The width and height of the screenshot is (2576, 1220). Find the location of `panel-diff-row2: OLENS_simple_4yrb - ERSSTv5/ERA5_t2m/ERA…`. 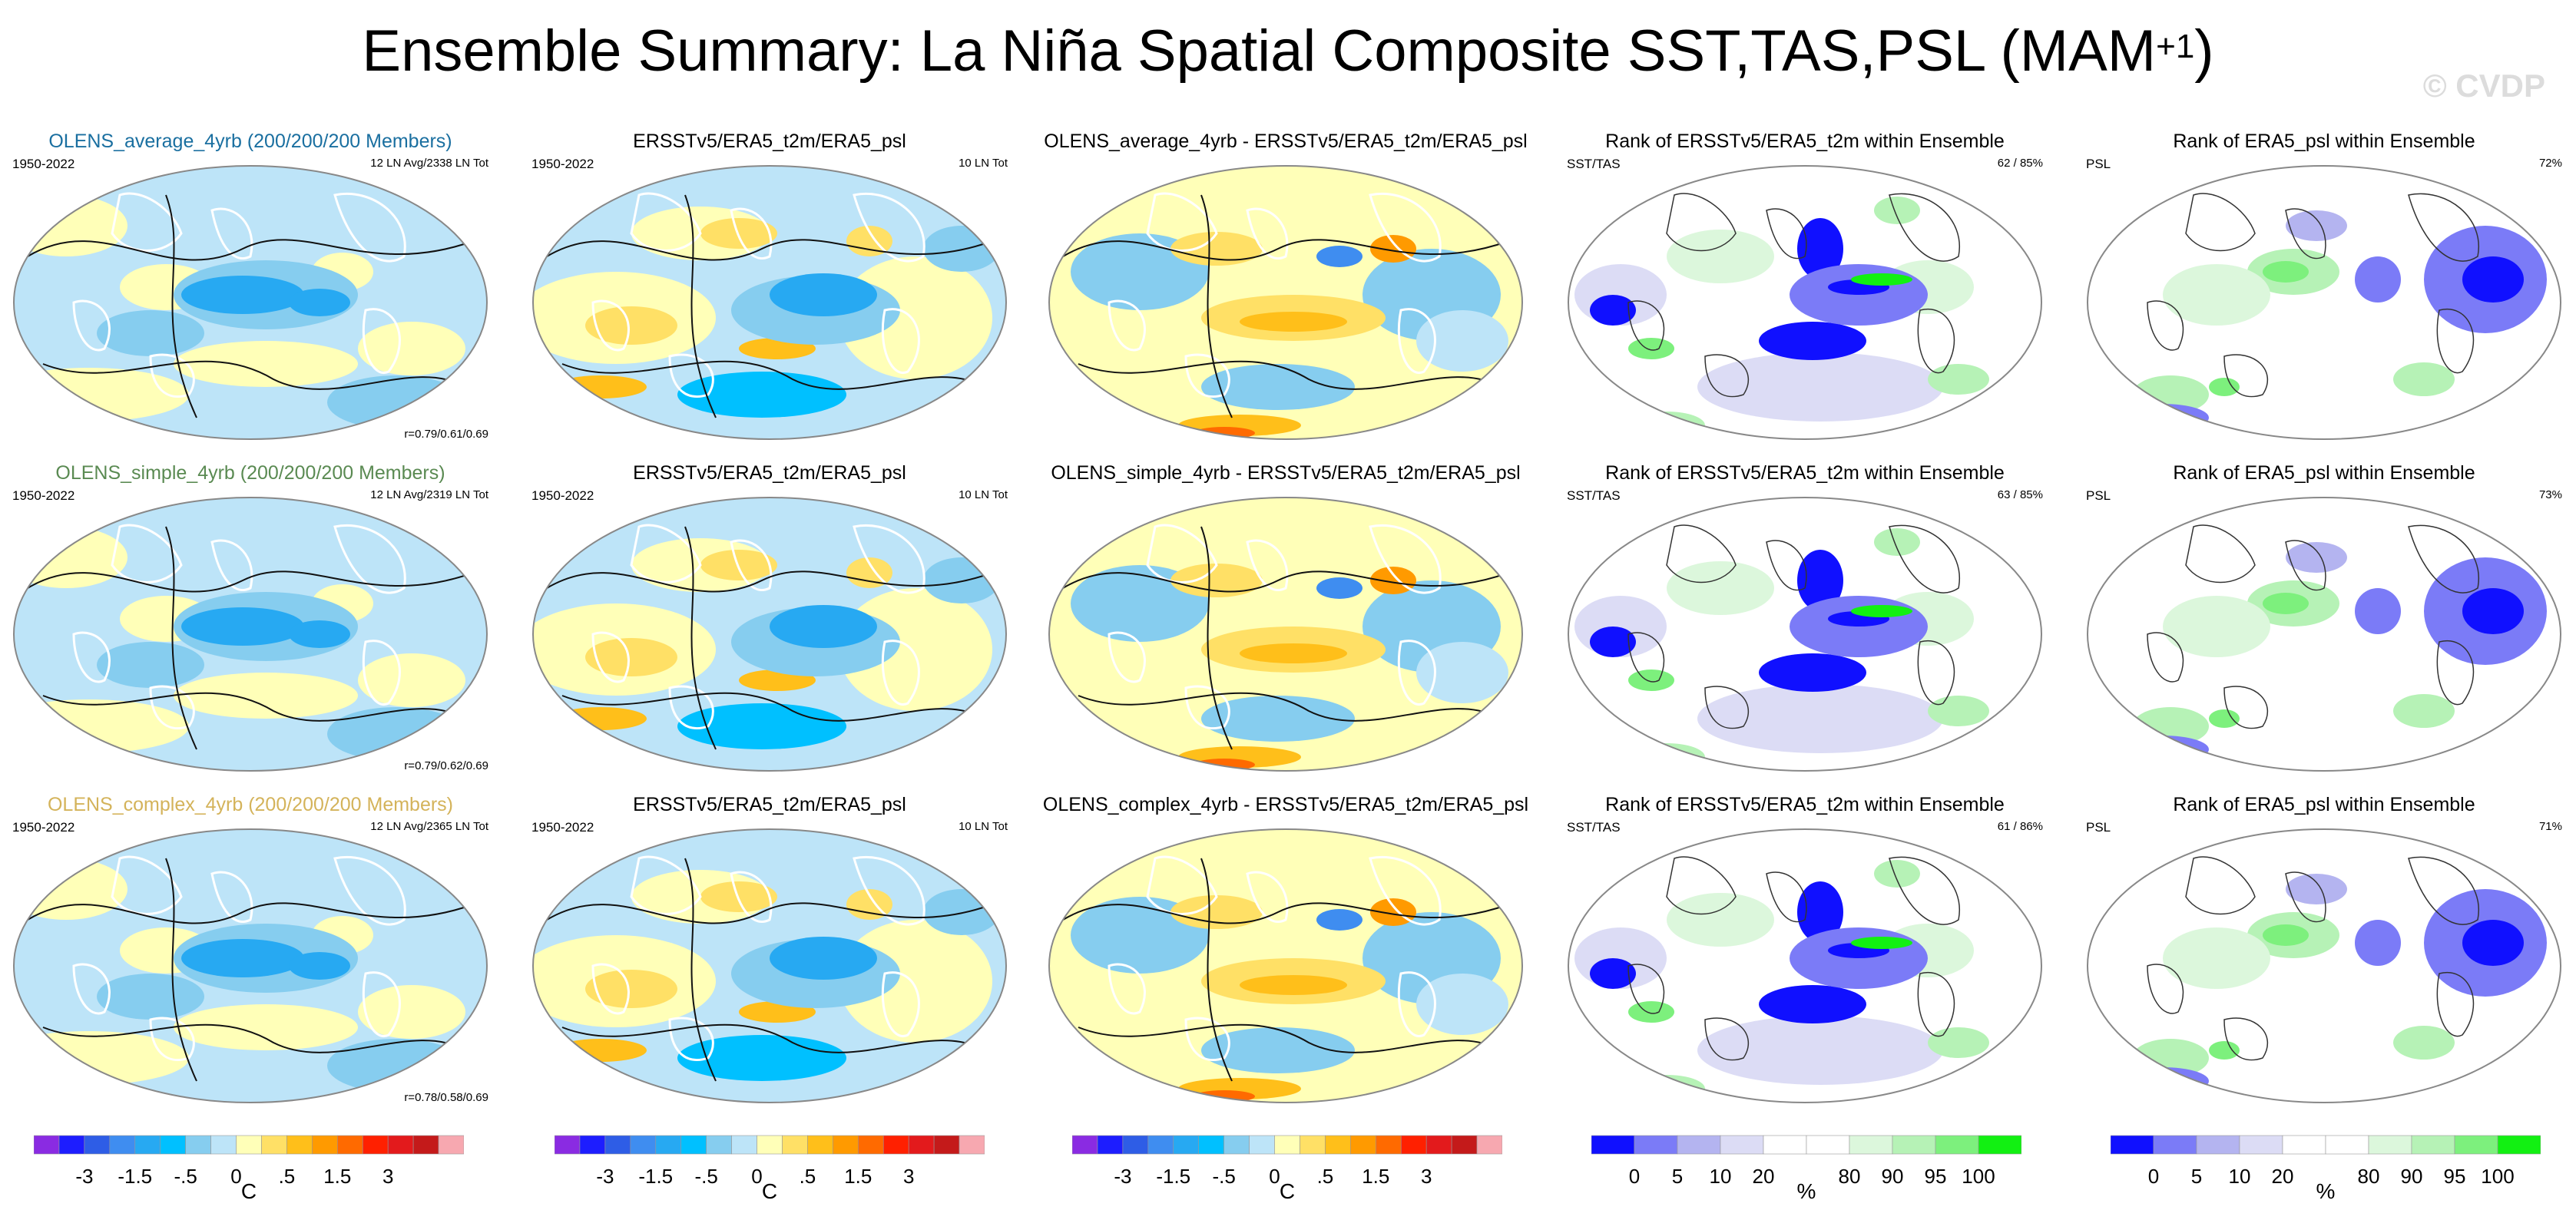

panel-diff-row2: OLENS_simple_4yrb - ERSSTv5/ERA5_t2m/ERA… is located at coordinates (1285, 619).